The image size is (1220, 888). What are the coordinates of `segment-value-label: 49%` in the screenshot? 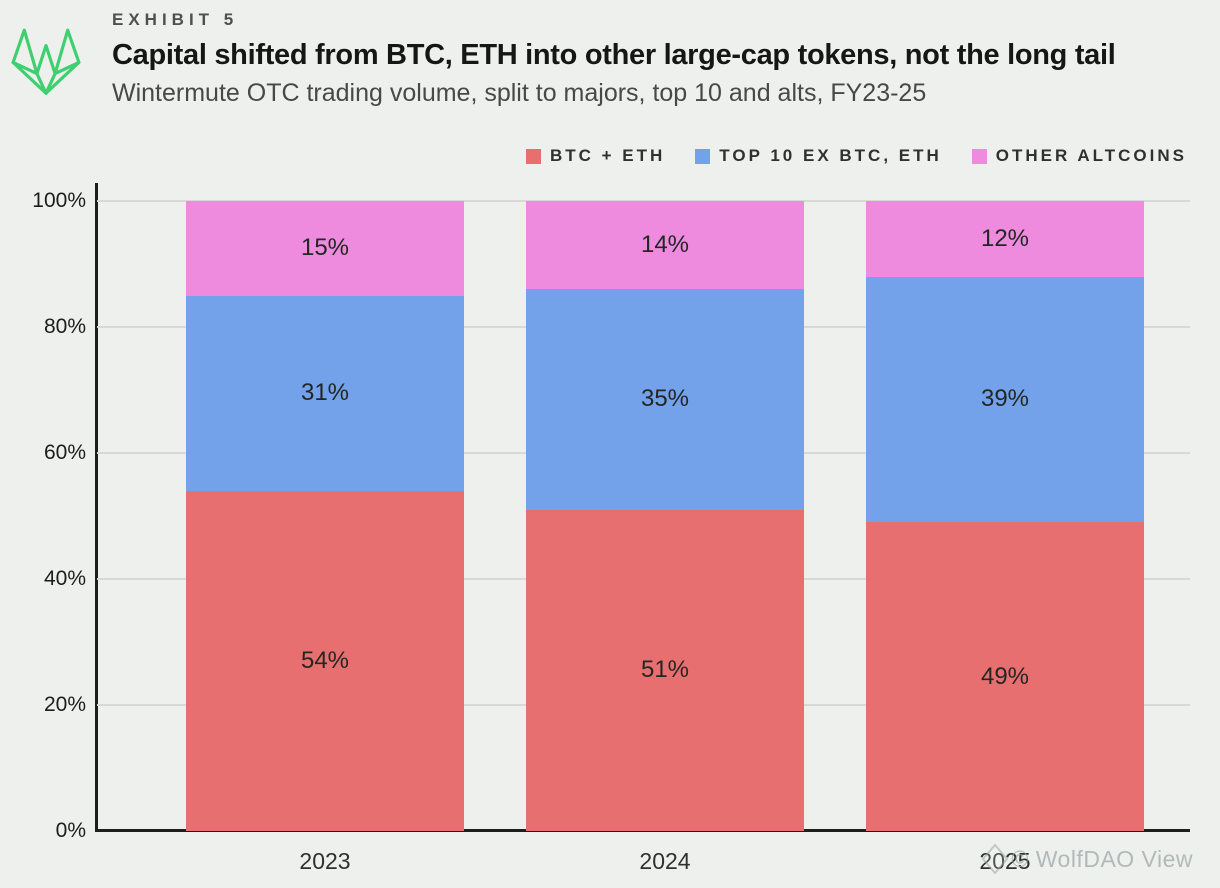 It's located at (1005, 676).